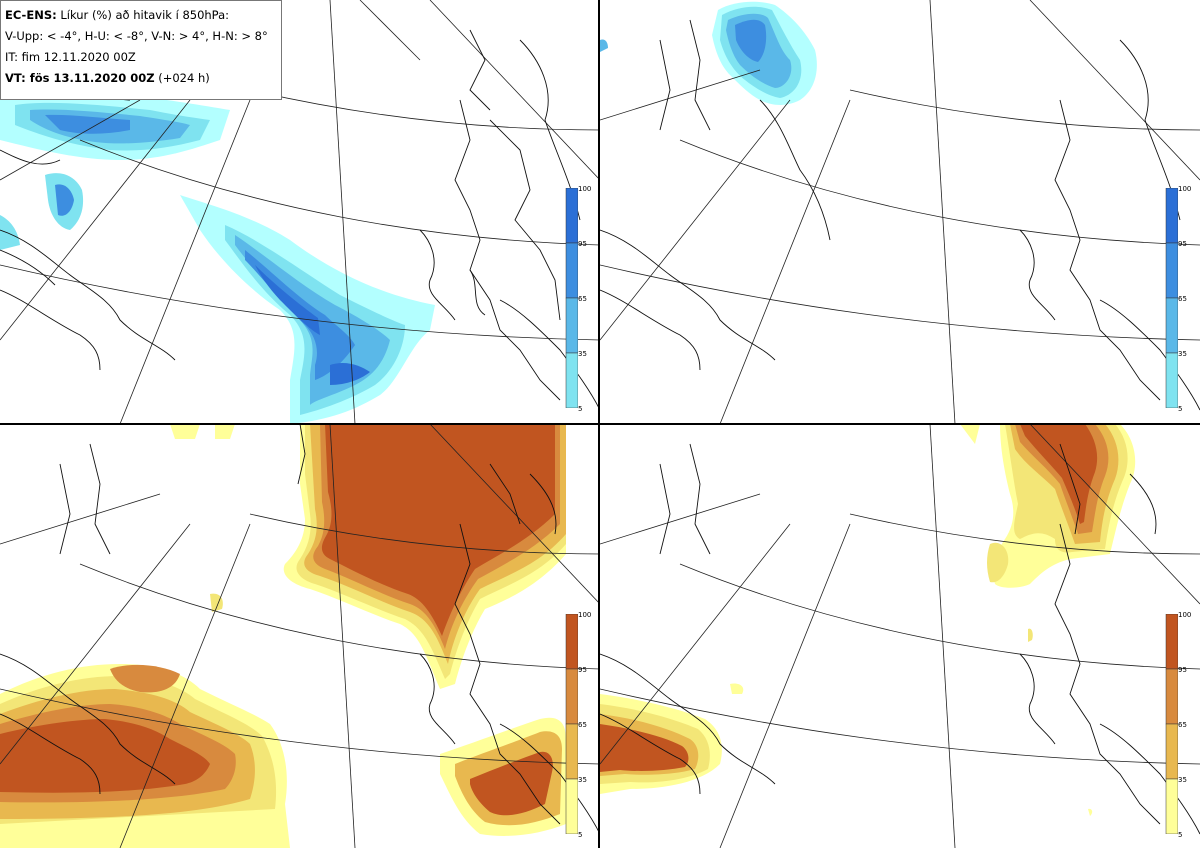 Image resolution: width=1200 pixels, height=848 pixels. Describe the element at coordinates (107, 78) in the screenshot. I see `info-valid-time: VT: fös 13.11.2020 00Z (+024 h)` at that location.